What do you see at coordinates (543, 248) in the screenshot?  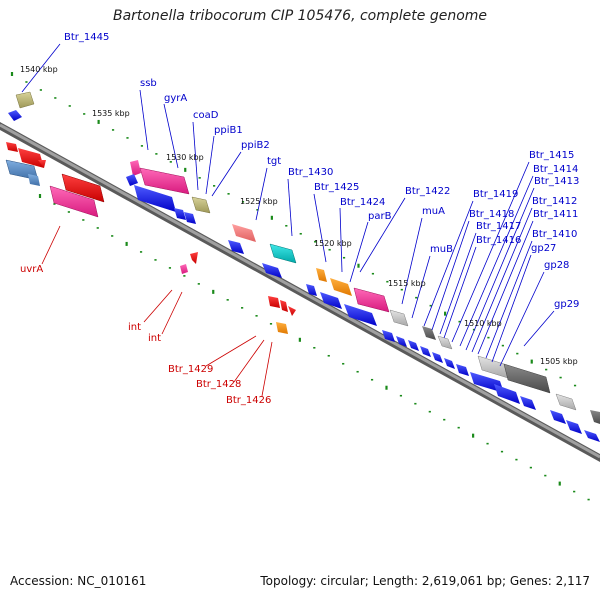 I see `gene-label: gp27` at bounding box center [543, 248].